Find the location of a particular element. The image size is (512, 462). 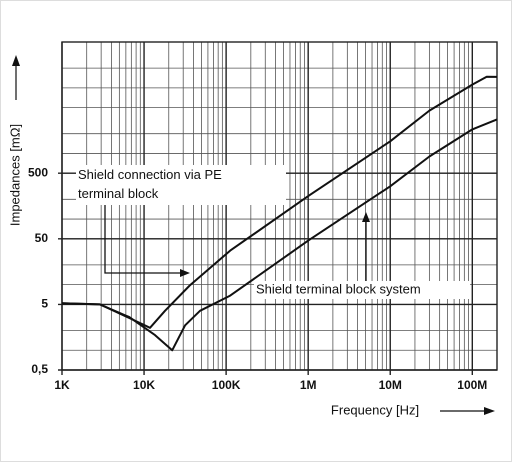

x-tick-label: 1K is located at coordinates (62, 385).